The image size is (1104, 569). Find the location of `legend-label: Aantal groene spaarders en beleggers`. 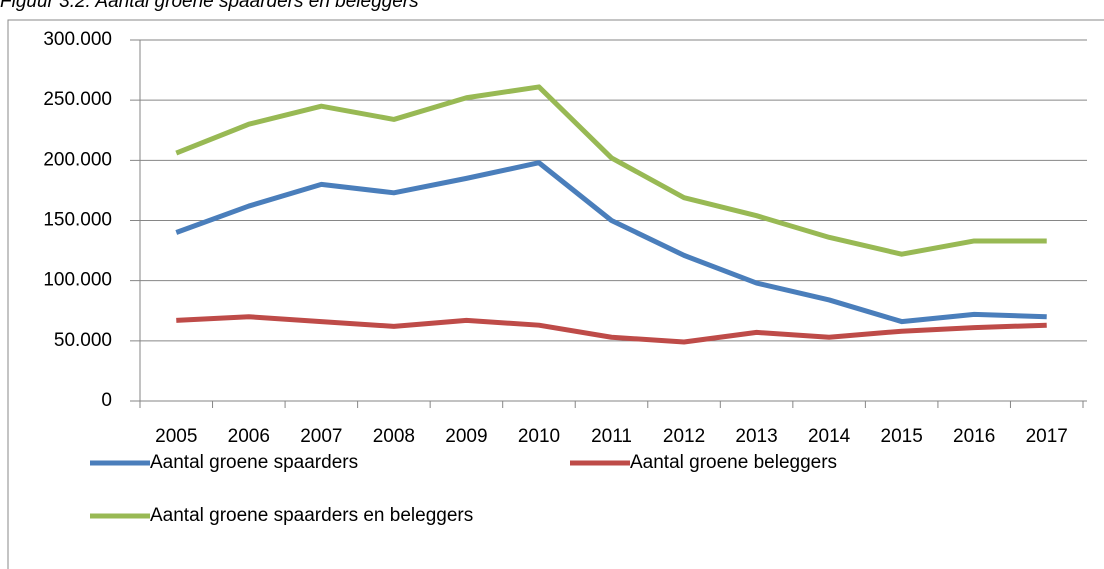

legend-label: Aantal groene spaarders en beleggers is located at coordinates (311, 515).